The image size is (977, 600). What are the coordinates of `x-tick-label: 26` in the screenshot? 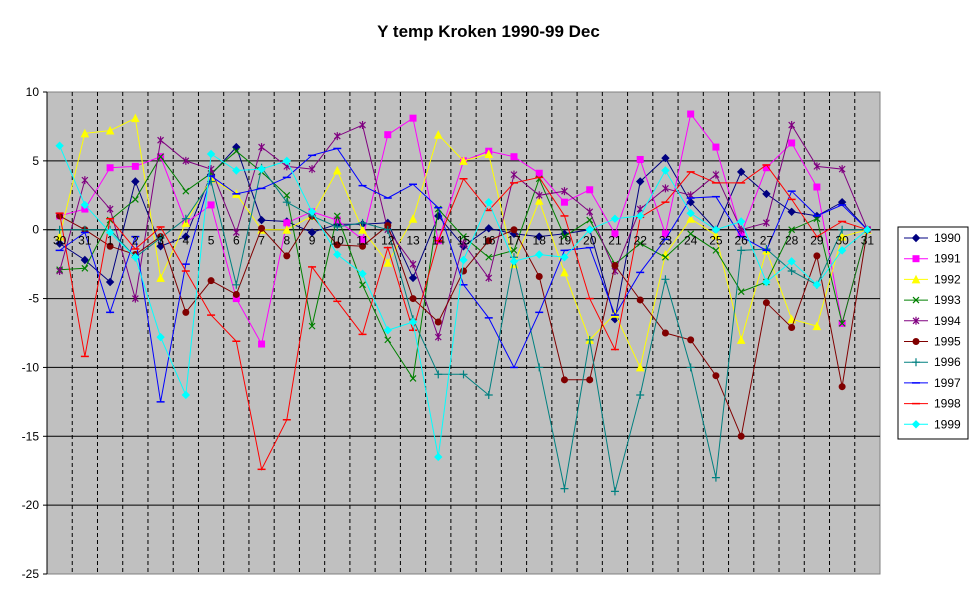 It's located at (741, 241).